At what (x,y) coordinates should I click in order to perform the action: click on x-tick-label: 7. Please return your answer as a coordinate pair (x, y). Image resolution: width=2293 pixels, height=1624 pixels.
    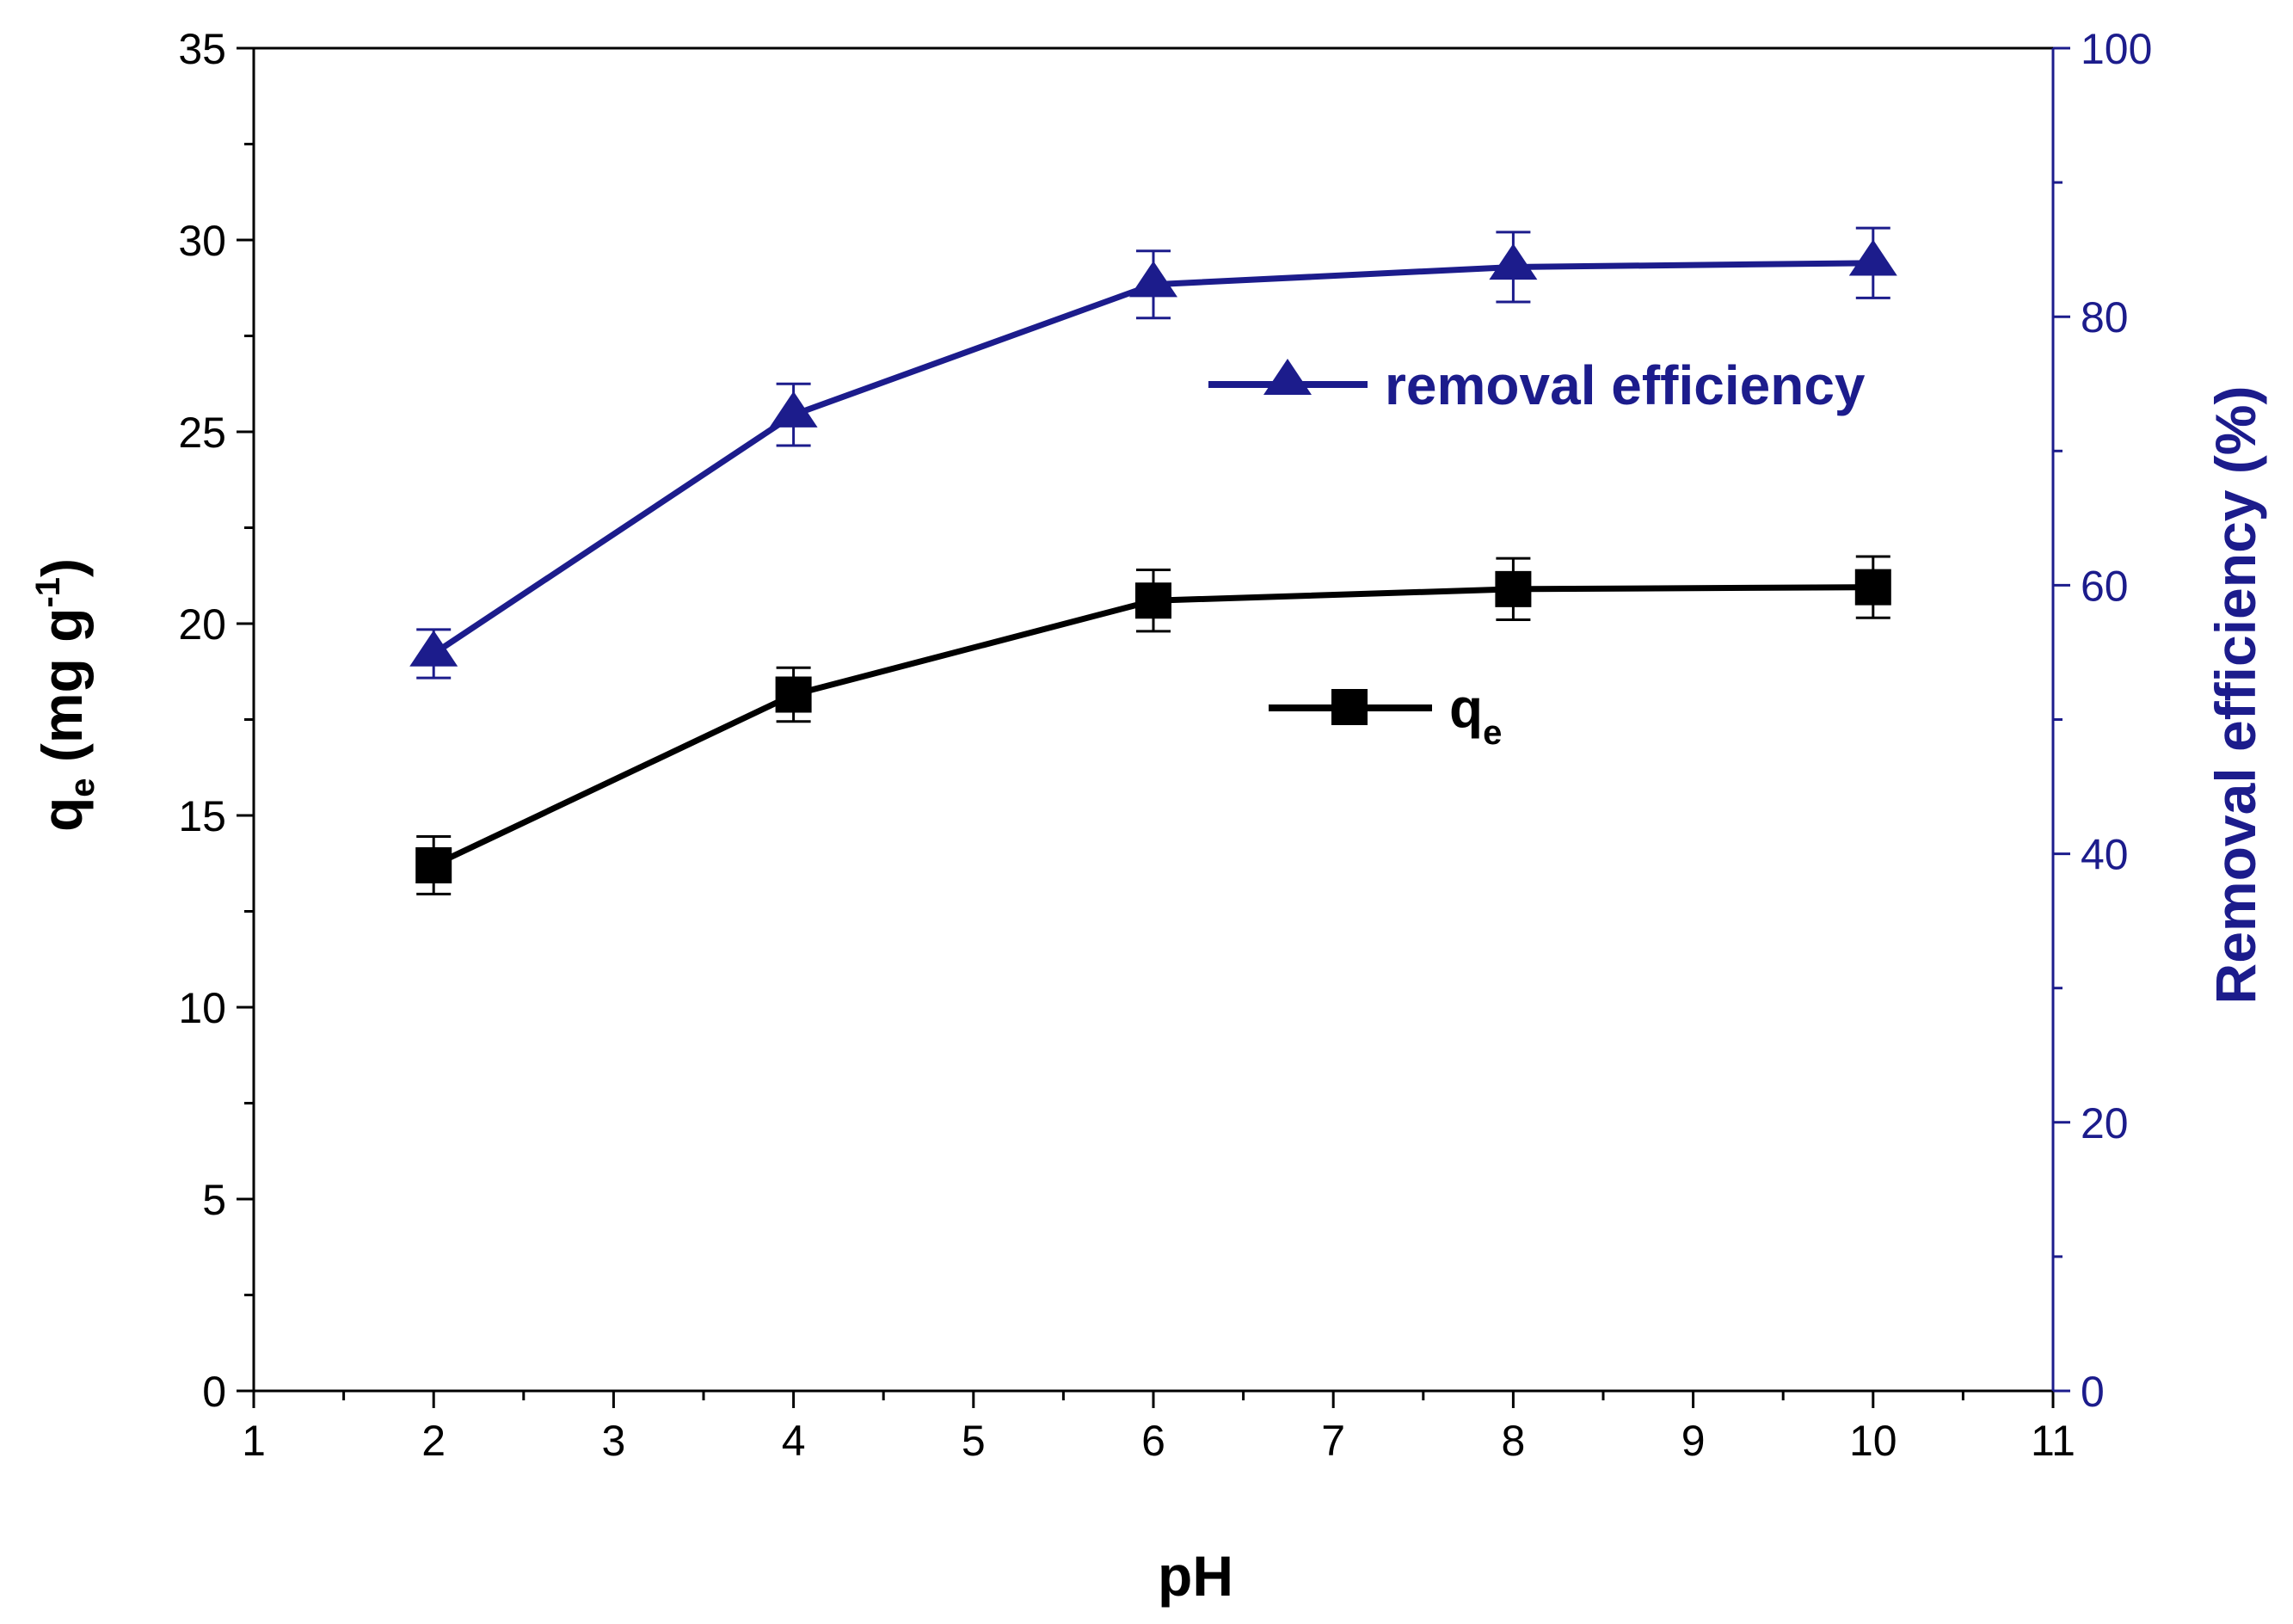
    Looking at the image, I should click on (1333, 1441).